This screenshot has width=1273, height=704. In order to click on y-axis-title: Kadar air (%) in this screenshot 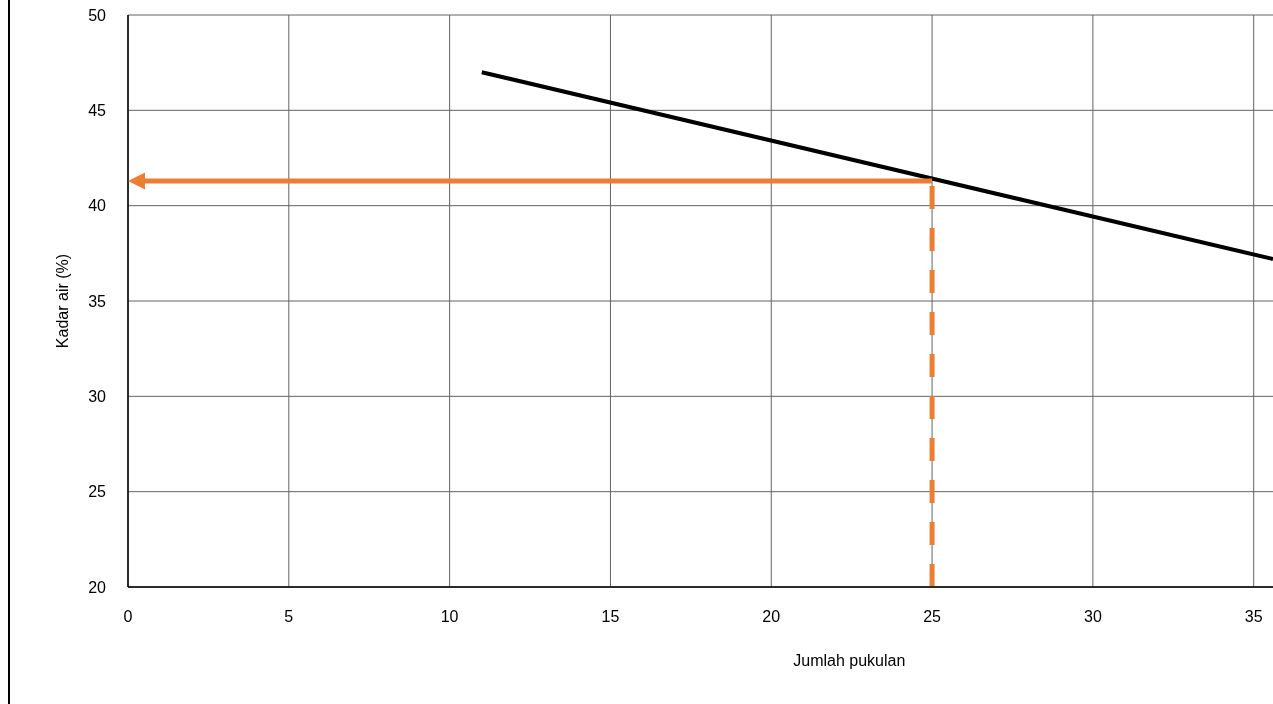, I will do `click(62, 301)`.